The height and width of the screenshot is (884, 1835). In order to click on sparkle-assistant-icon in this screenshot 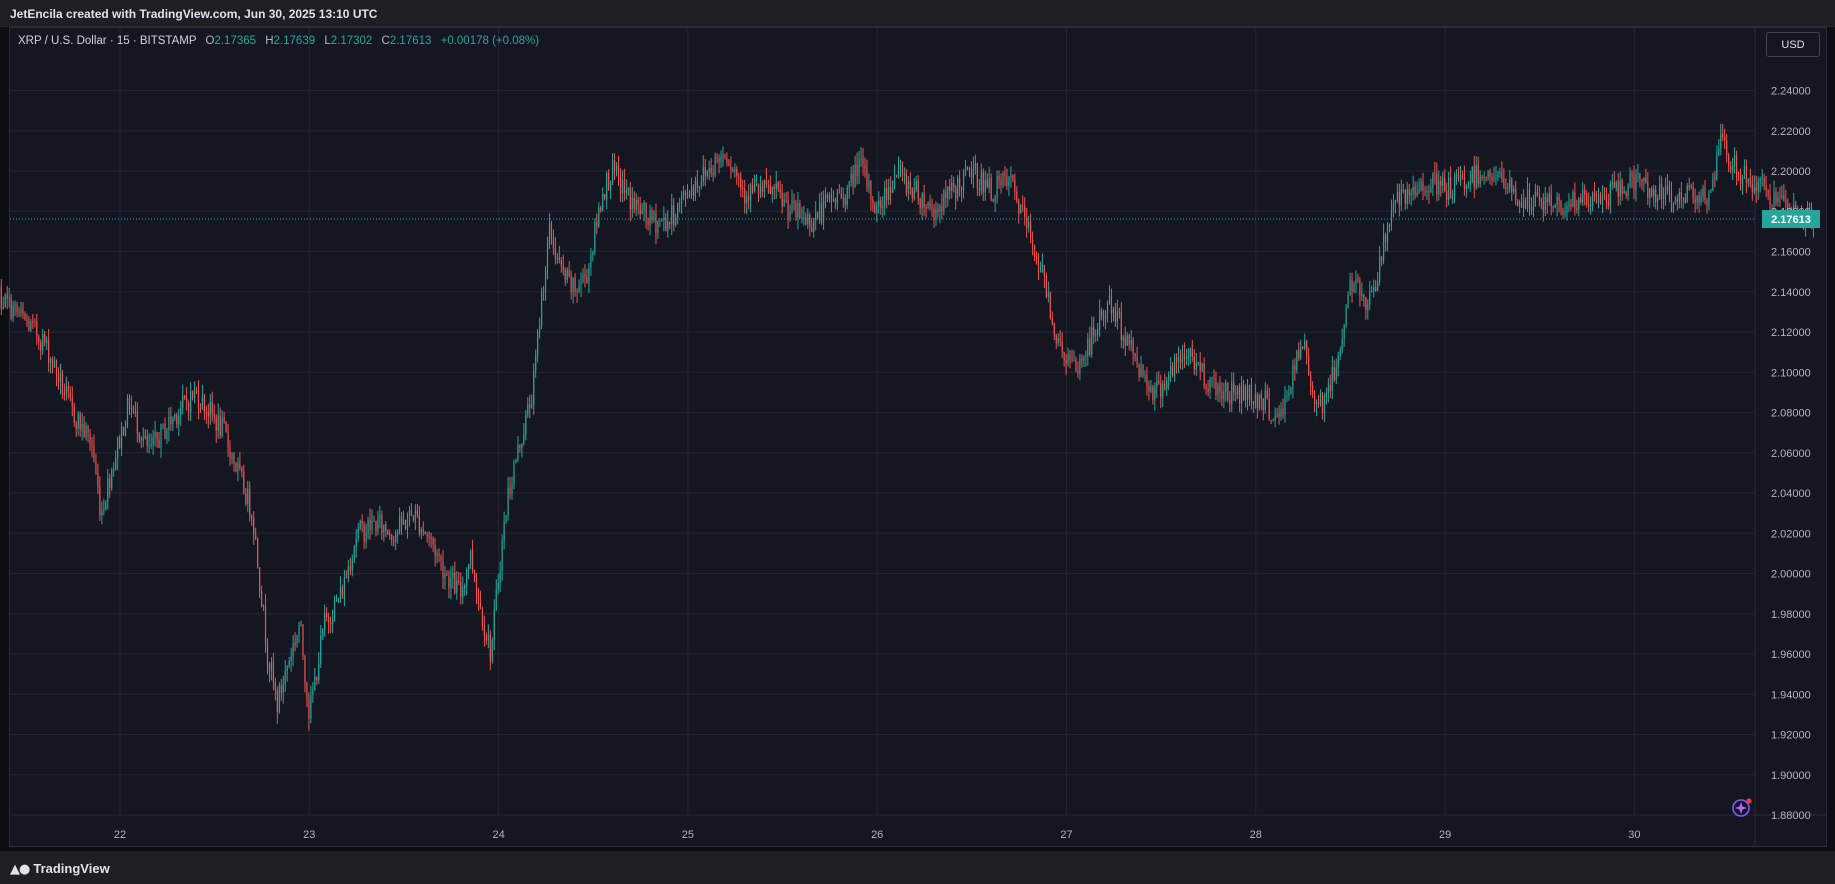, I will do `click(1742, 807)`.